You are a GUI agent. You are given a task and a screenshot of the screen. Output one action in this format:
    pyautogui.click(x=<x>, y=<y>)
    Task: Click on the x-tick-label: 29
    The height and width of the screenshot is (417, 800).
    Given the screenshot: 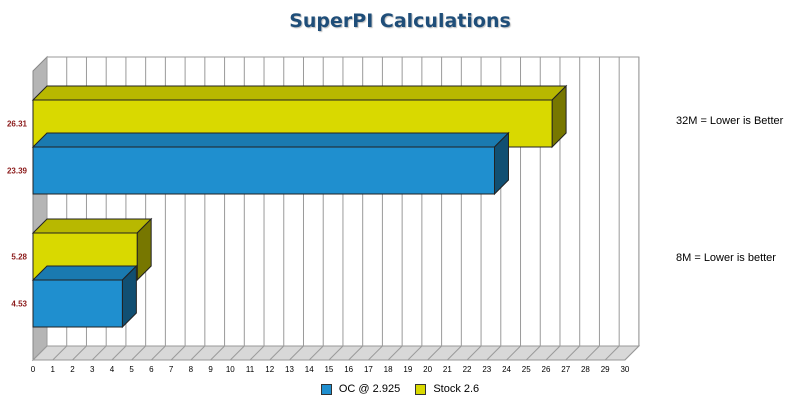 What is the action you would take?
    pyautogui.click(x=605, y=369)
    